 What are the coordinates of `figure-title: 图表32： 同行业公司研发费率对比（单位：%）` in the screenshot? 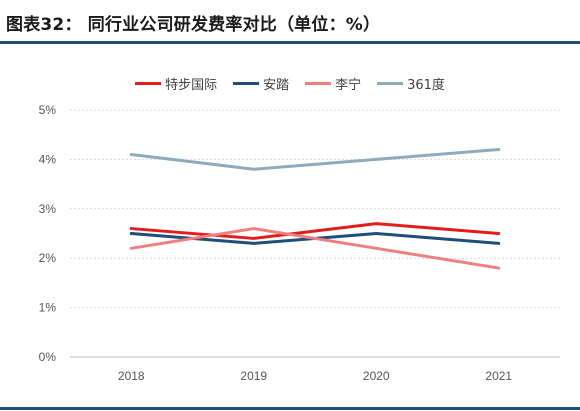 It's located at (193, 25).